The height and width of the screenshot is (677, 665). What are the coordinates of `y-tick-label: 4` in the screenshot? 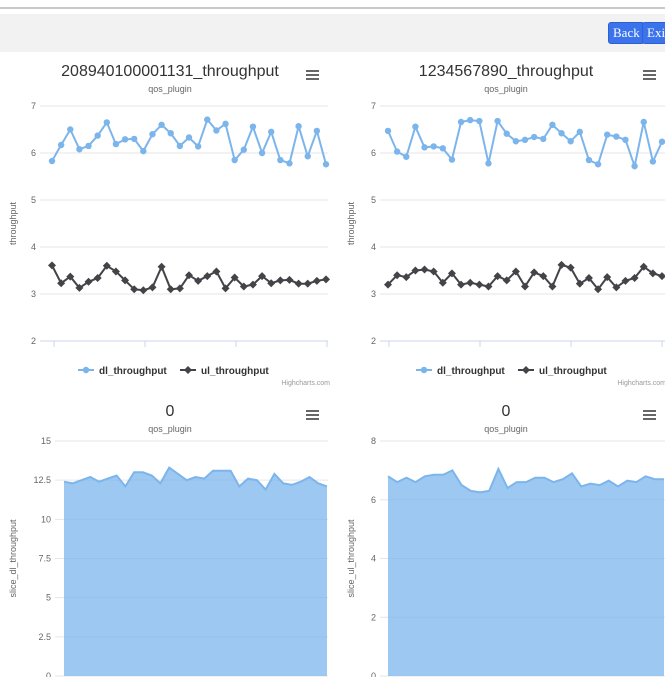 It's located at (373, 559).